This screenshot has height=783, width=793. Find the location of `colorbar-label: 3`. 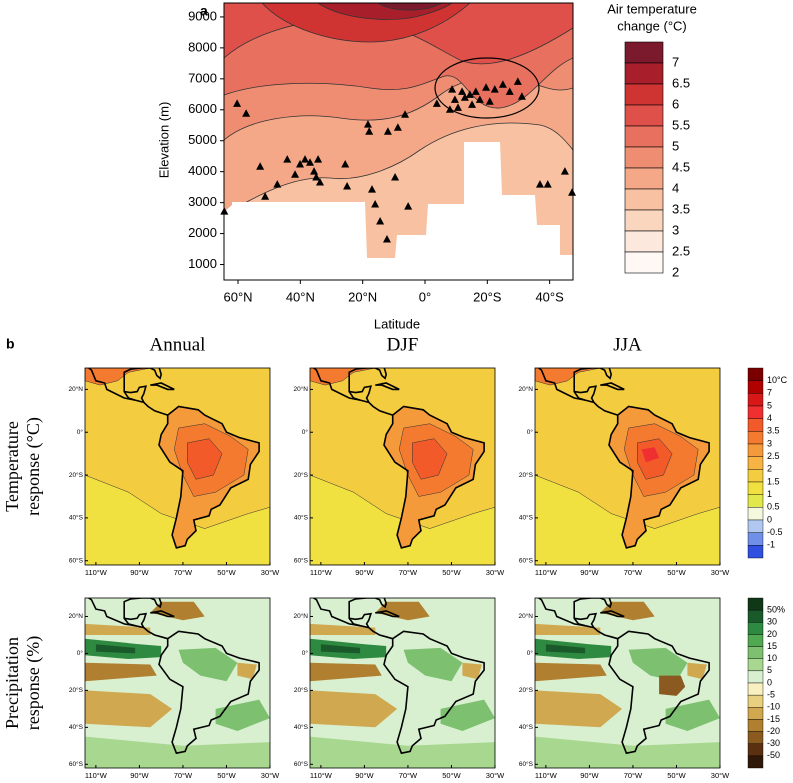

colorbar-label: 3 is located at coordinates (769, 443).